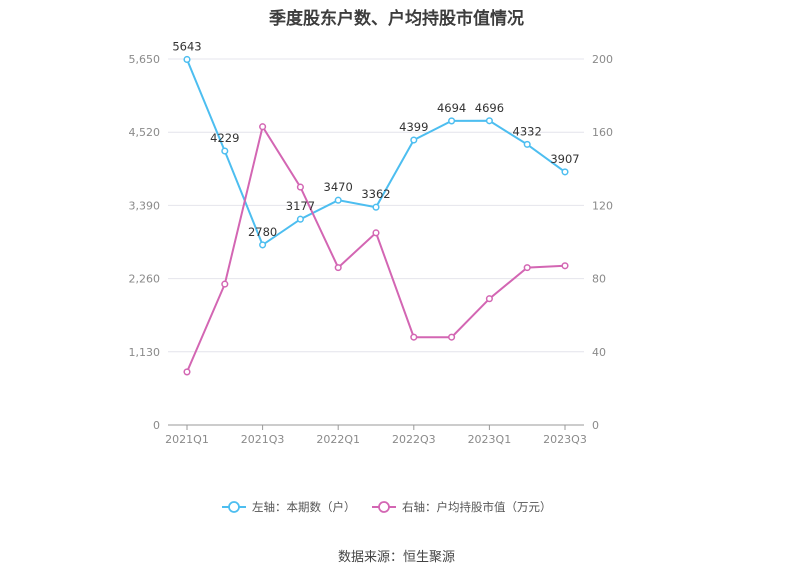 The width and height of the screenshot is (793, 575). Describe the element at coordinates (490, 439) in the screenshot. I see `x-tick-label: 2023Q1` at that location.